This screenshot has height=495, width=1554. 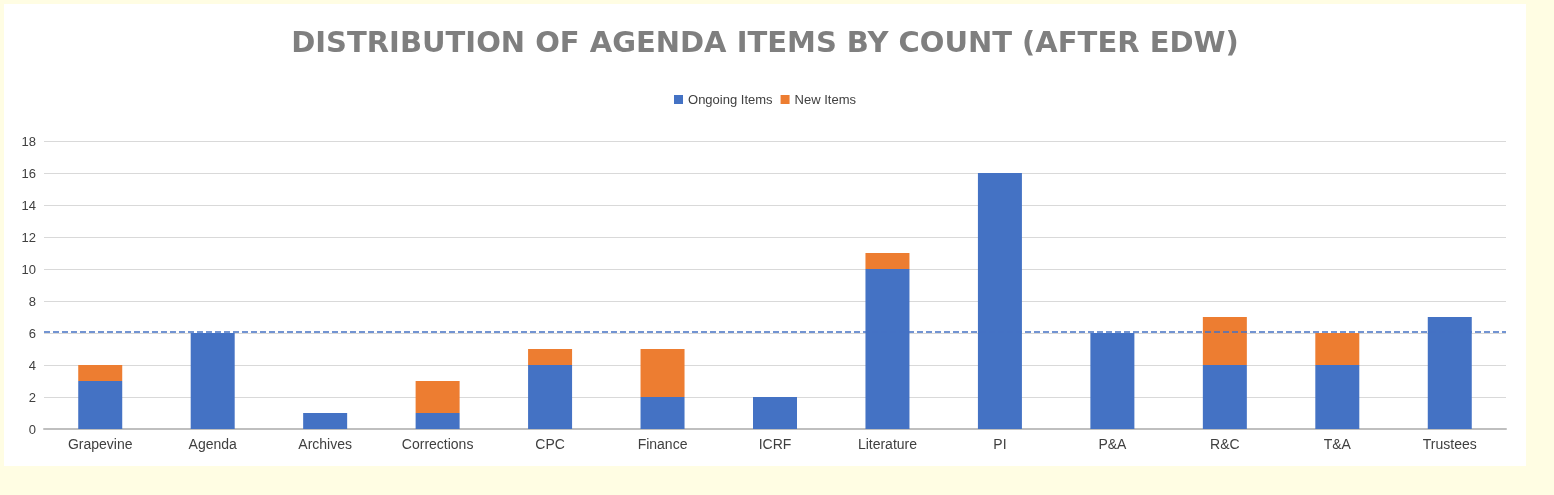 What do you see at coordinates (32, 397) in the screenshot?
I see `y-tick-label: 2` at bounding box center [32, 397].